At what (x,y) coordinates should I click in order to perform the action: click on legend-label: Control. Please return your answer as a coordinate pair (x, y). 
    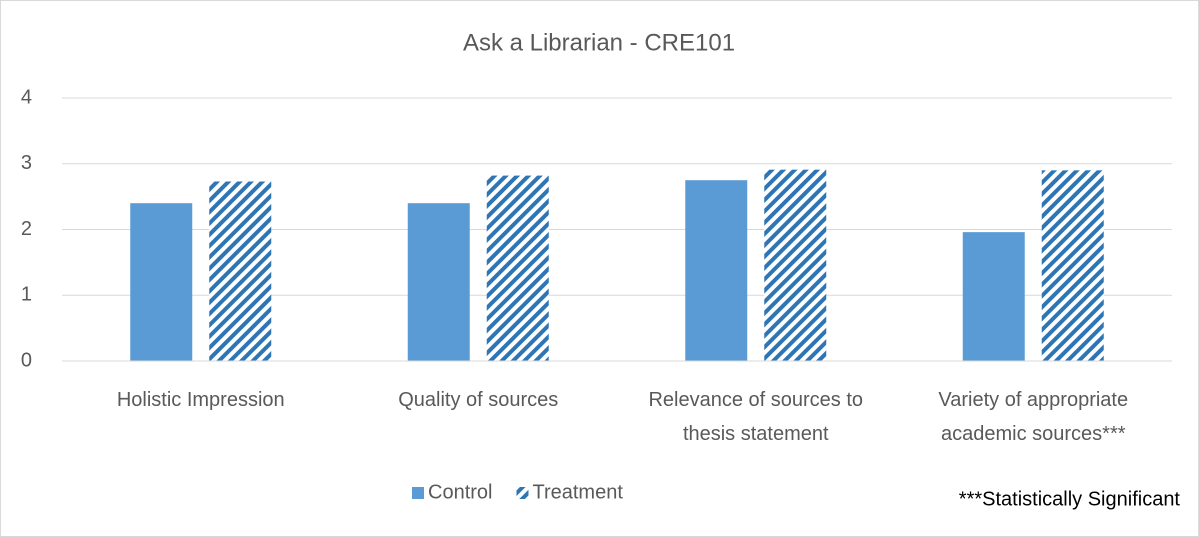
    Looking at the image, I should click on (460, 492).